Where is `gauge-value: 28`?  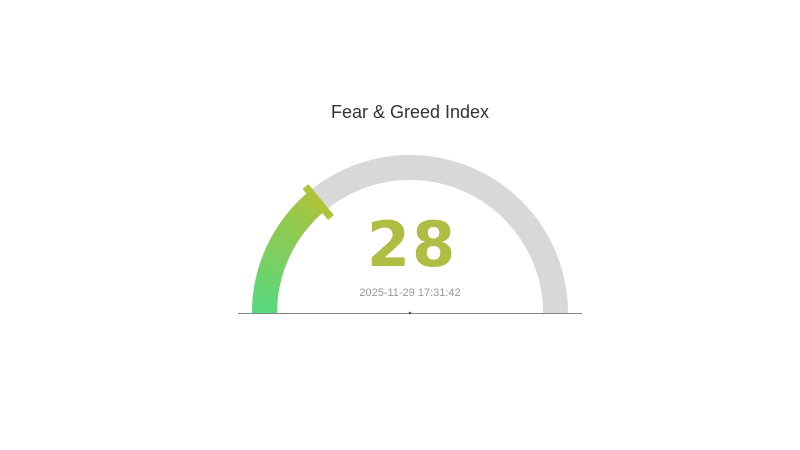 gauge-value: 28 is located at coordinates (412, 244).